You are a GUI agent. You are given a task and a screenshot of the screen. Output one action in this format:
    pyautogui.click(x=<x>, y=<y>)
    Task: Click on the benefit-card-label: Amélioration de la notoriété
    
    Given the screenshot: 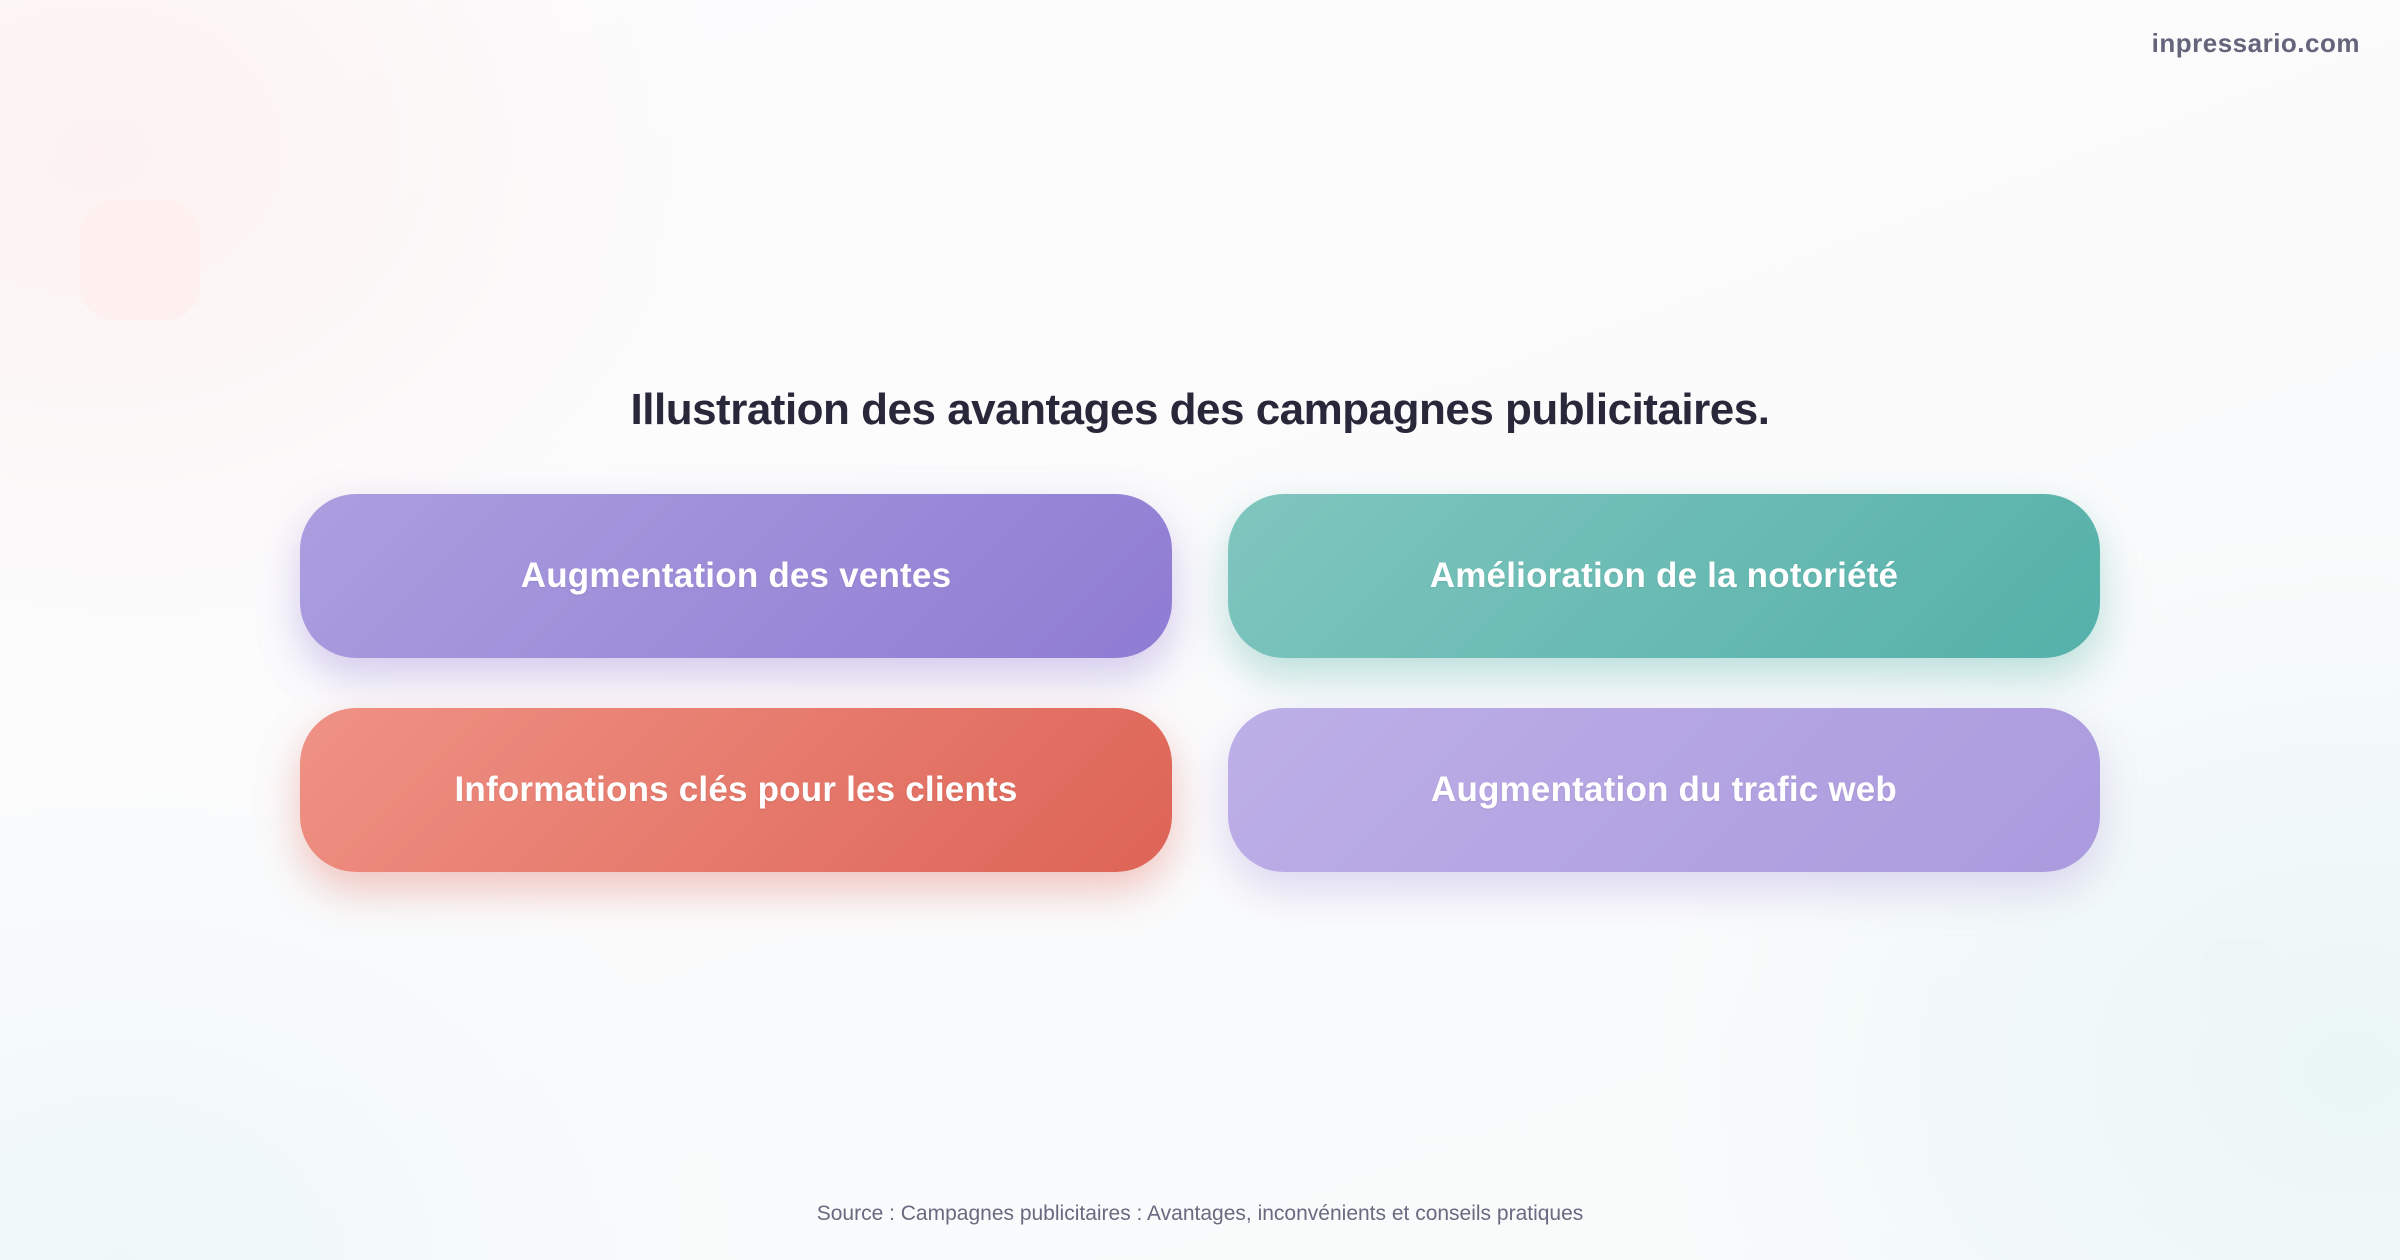 What is the action you would take?
    pyautogui.click(x=1664, y=575)
    